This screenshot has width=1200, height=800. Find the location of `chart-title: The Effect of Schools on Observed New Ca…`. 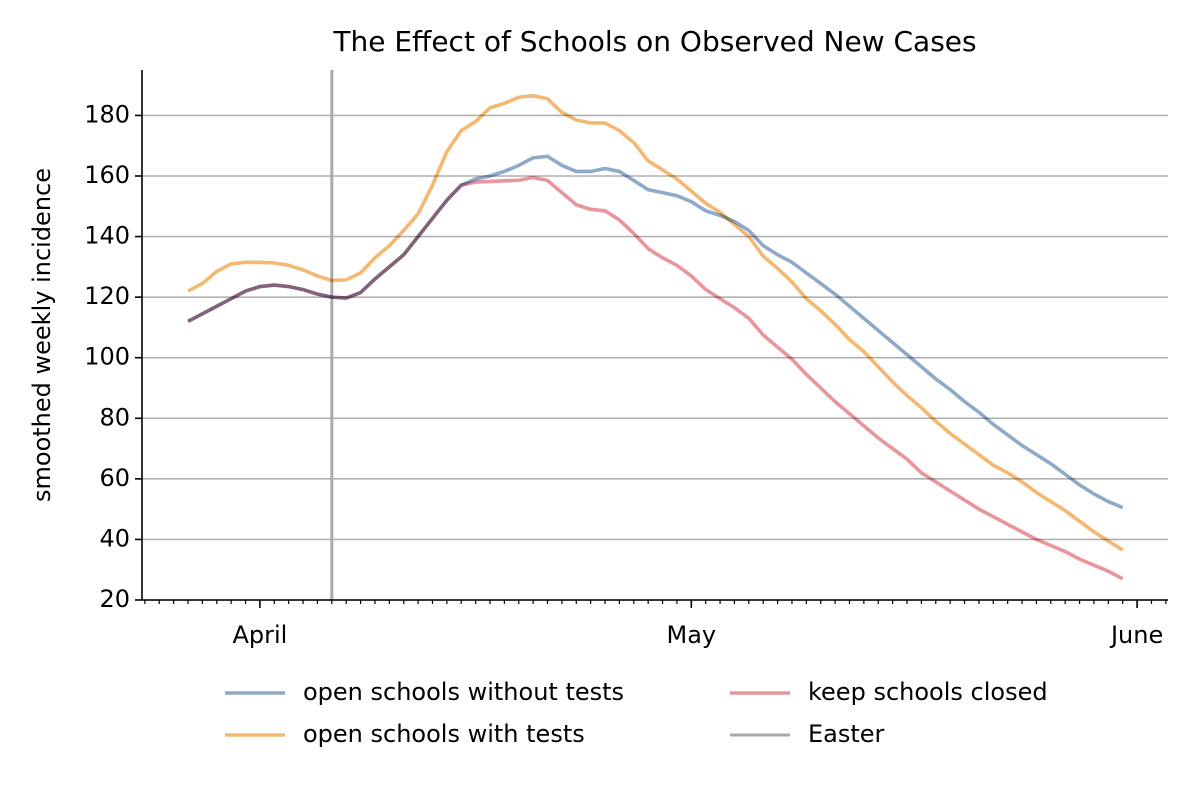

chart-title: The Effect of Schools on Observed New Ca… is located at coordinates (654, 41).